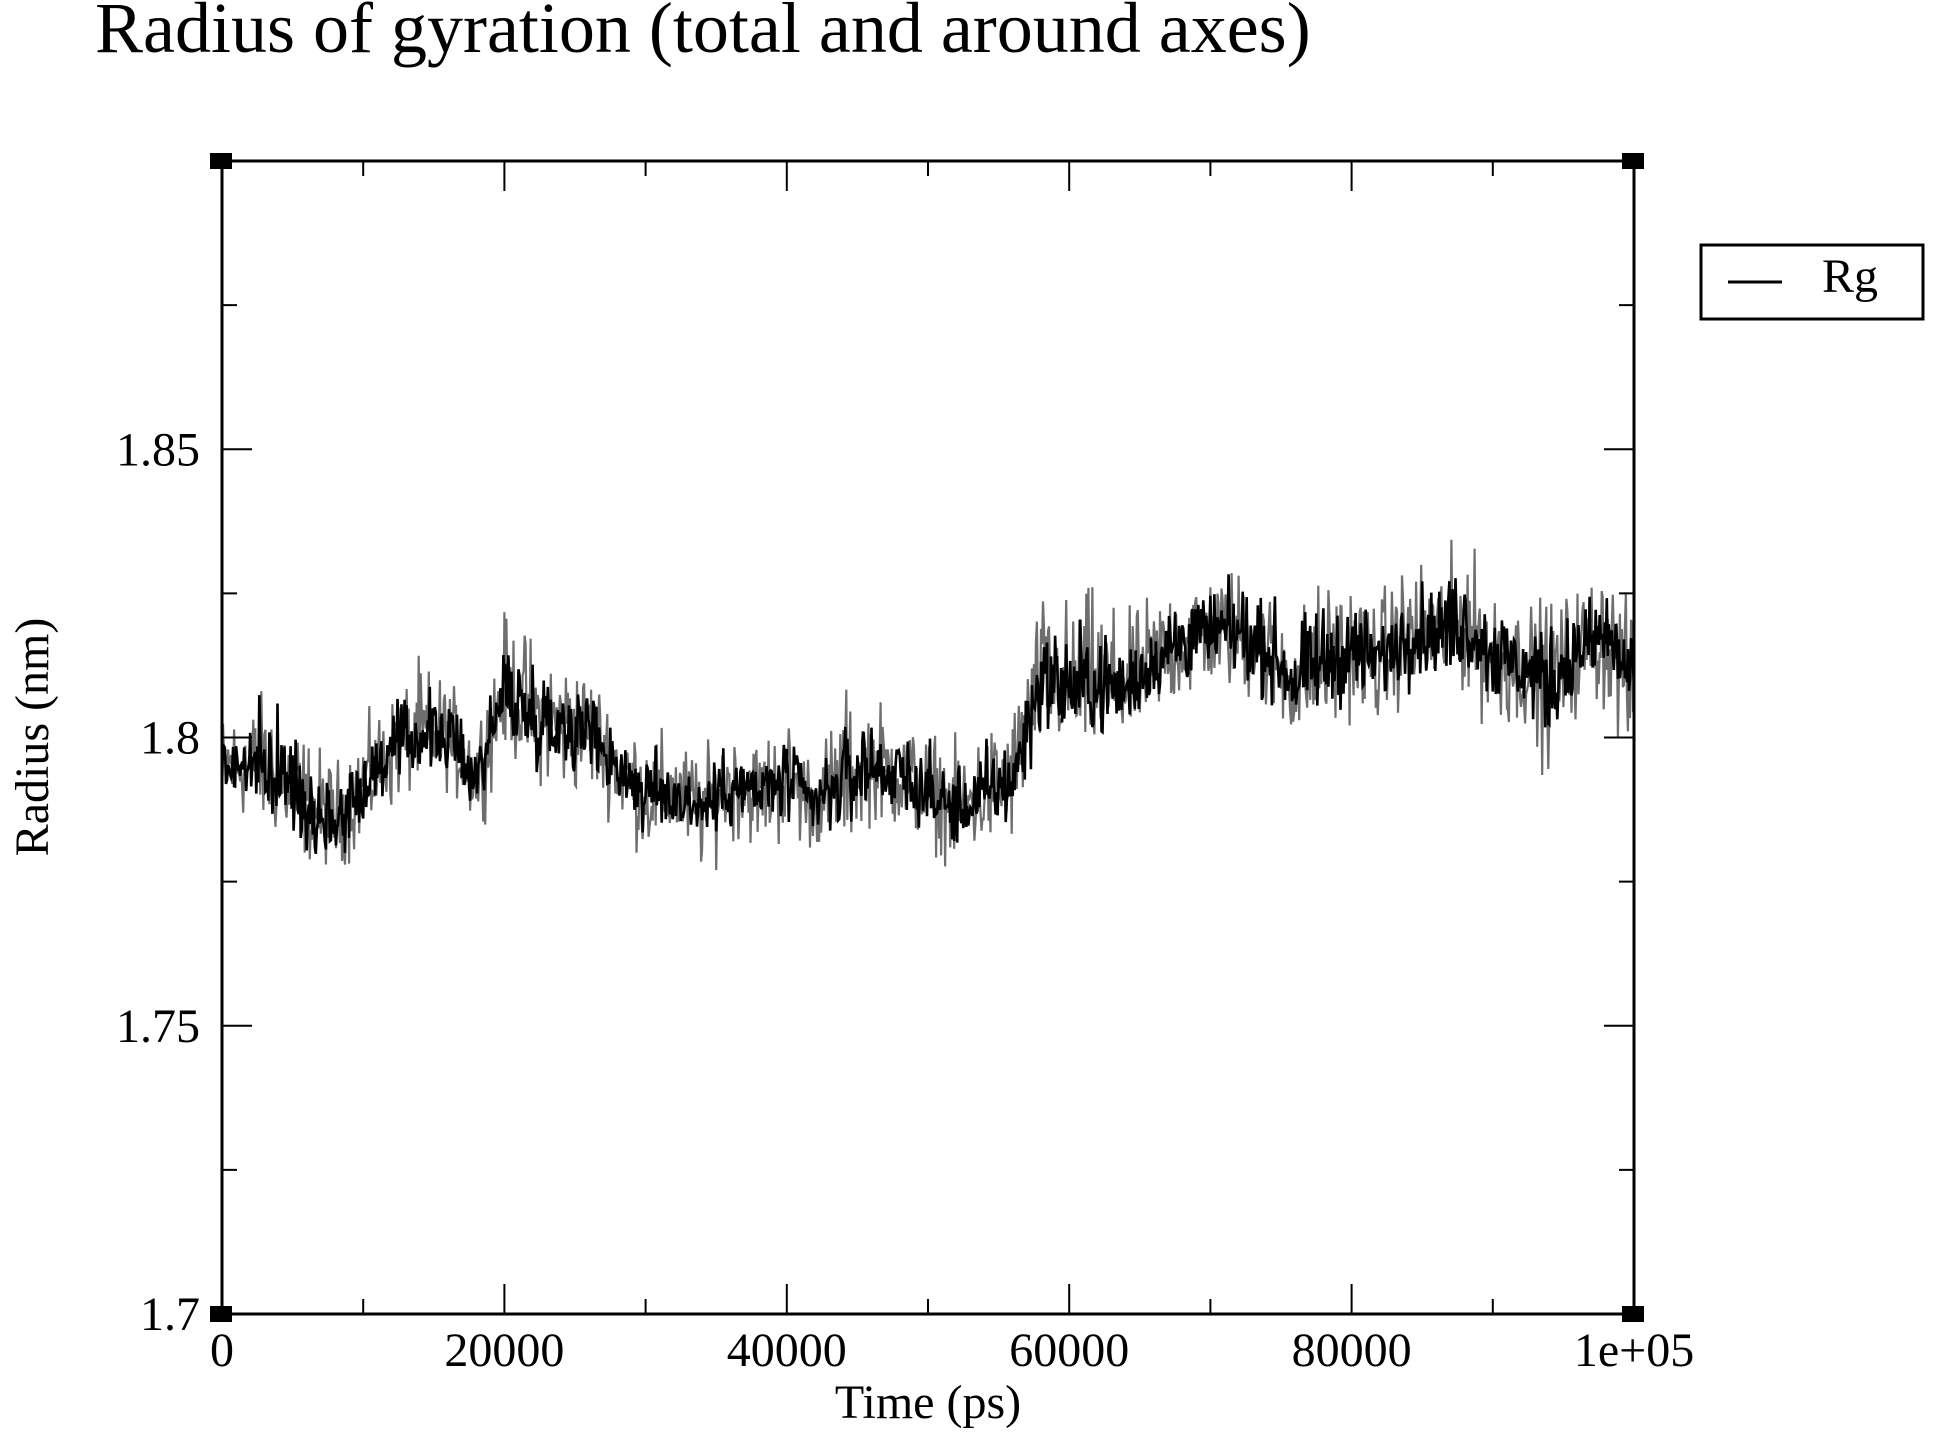  I want to click on legend: Rg, so click(1812, 282).